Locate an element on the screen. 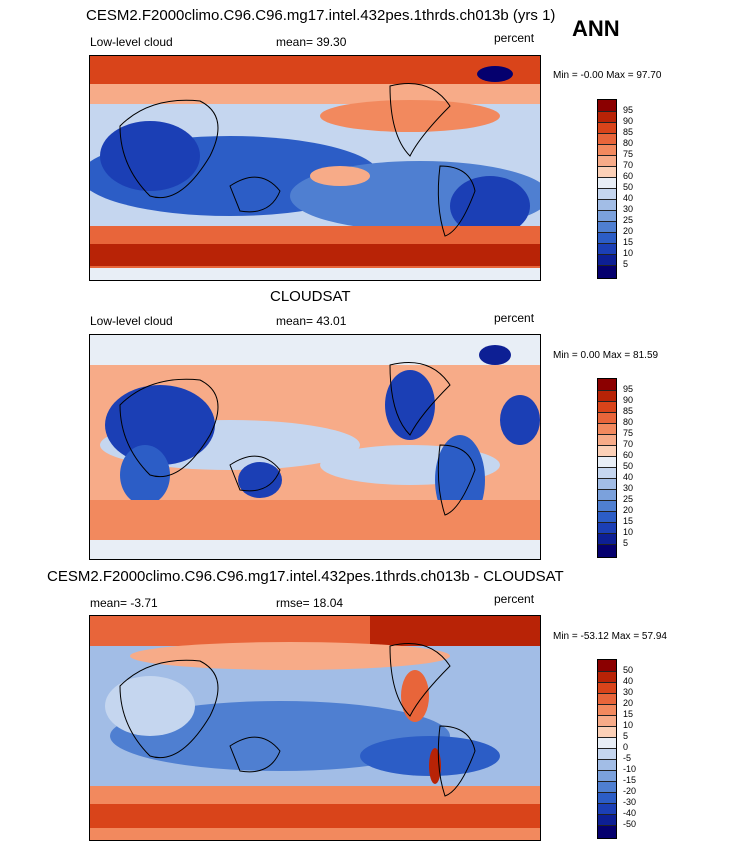 The height and width of the screenshot is (846, 732). tick: -5 is located at coordinates (627, 758).